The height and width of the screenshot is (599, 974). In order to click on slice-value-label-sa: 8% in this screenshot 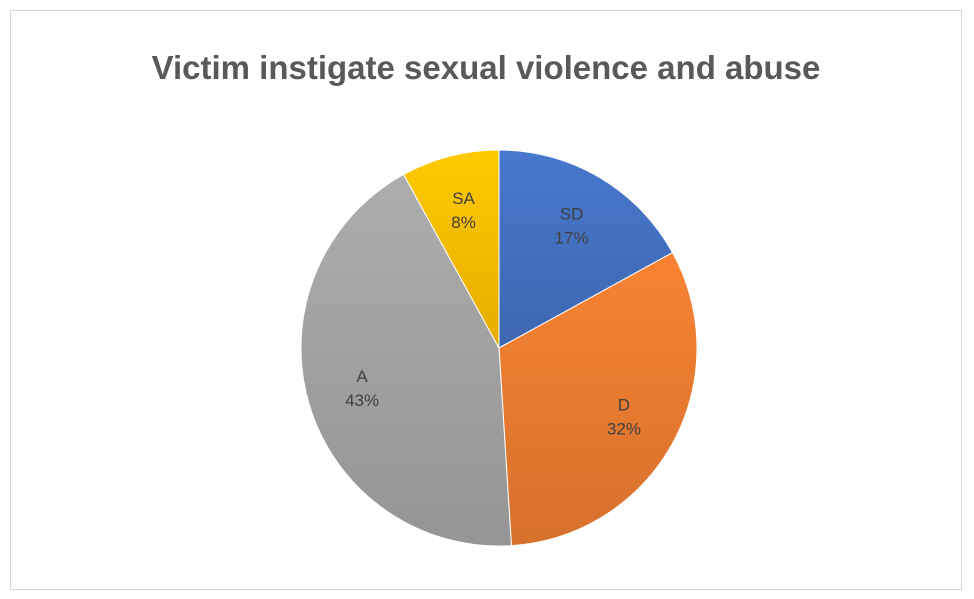, I will do `click(463, 222)`.